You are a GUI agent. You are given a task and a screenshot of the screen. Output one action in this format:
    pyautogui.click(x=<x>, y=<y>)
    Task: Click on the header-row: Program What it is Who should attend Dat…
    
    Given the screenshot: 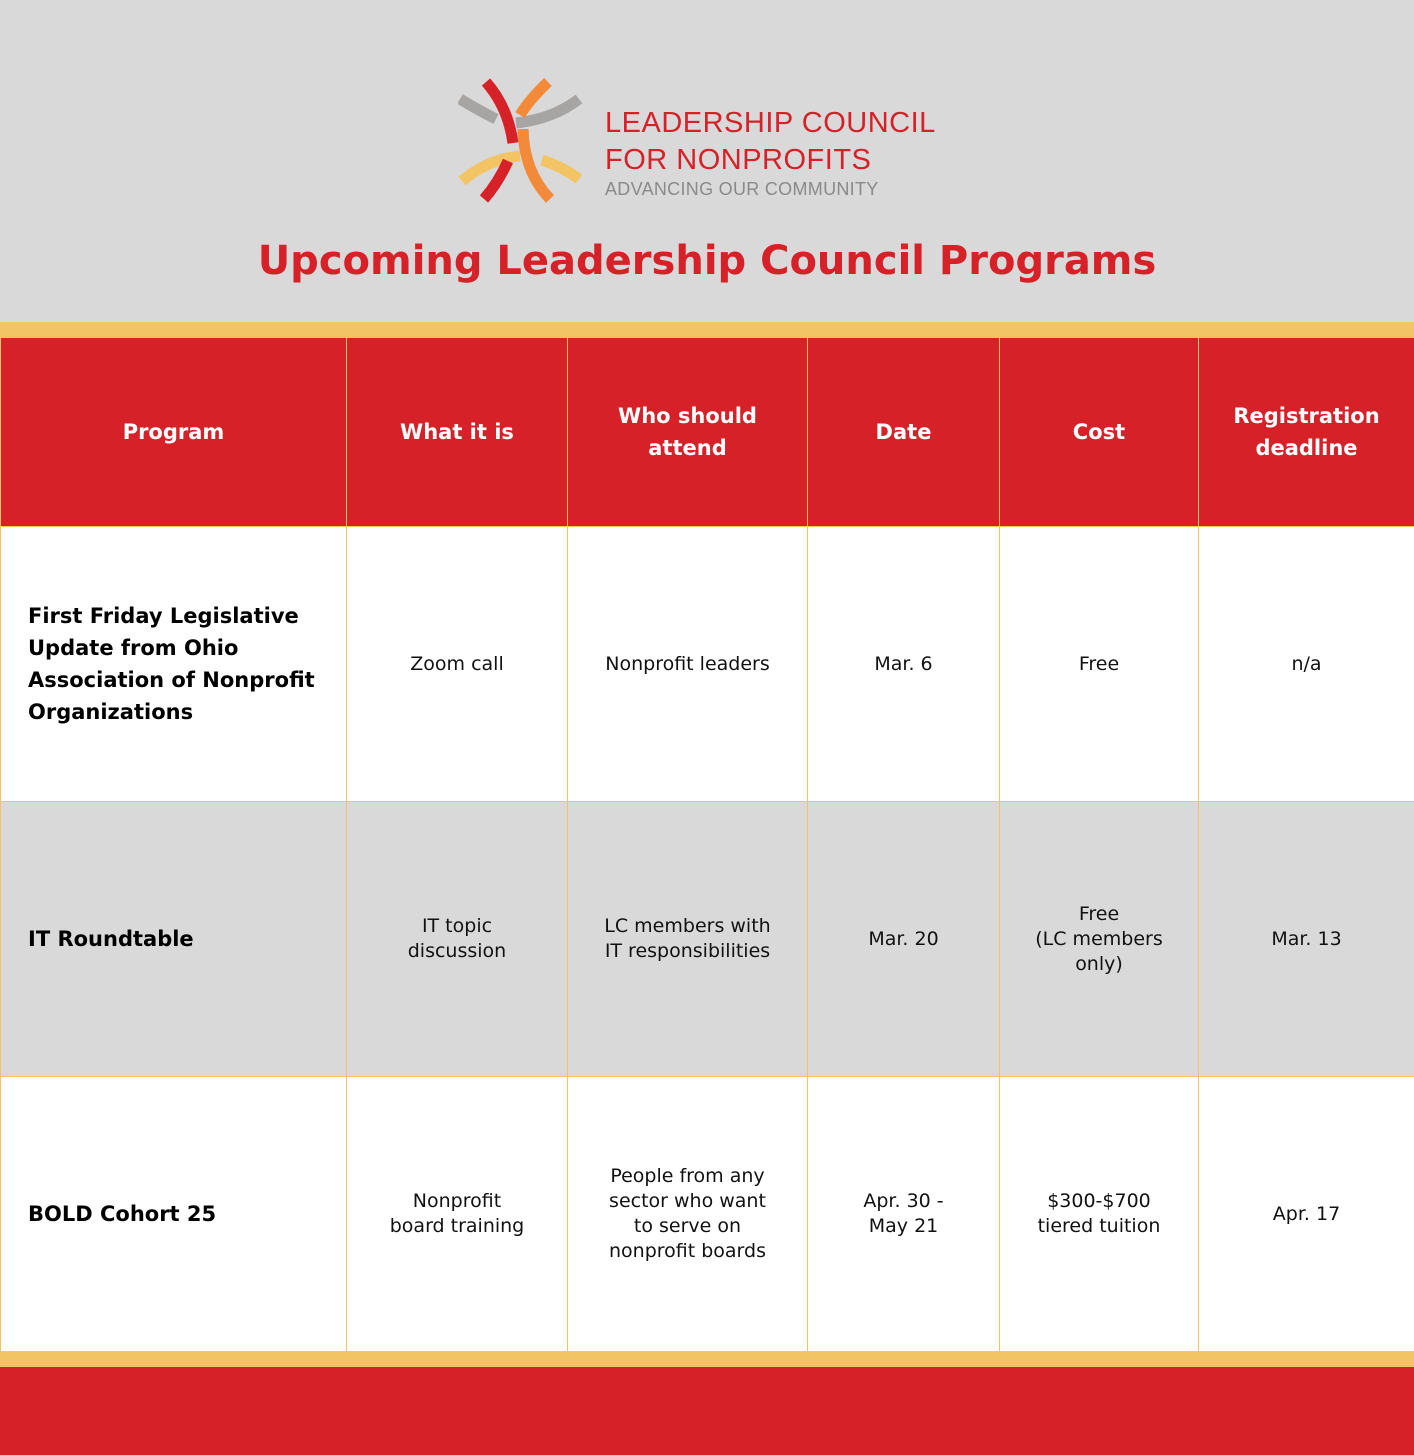 What is the action you would take?
    pyautogui.click(x=707, y=432)
    